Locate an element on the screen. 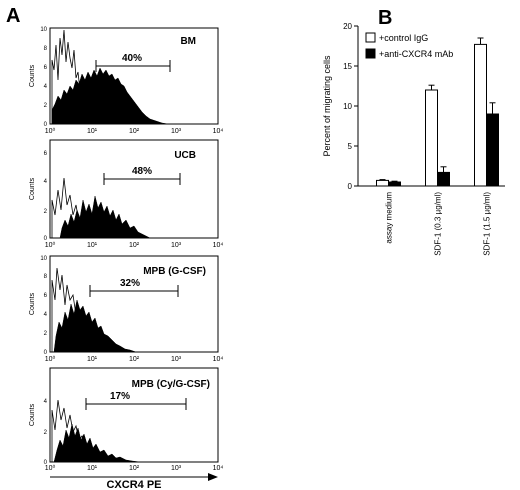 The image size is (520, 490). legend-label: +control IgG is located at coordinates (403, 38).